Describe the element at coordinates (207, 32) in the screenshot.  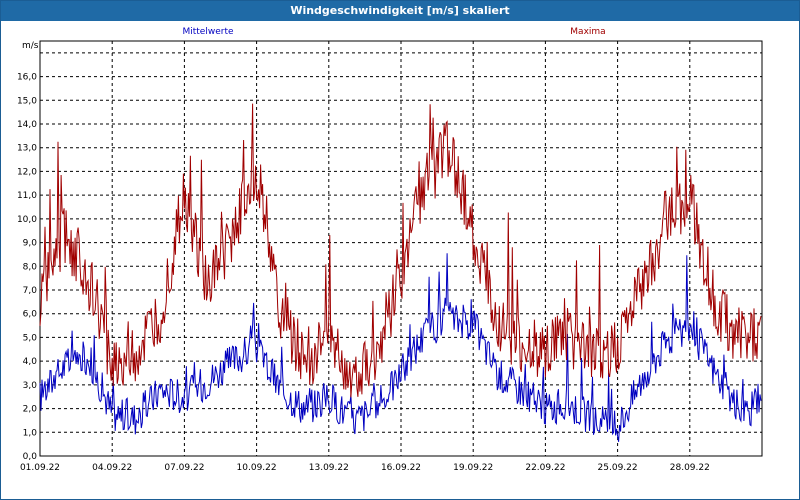
I see `legend-mean: Mittelwerte` at that location.